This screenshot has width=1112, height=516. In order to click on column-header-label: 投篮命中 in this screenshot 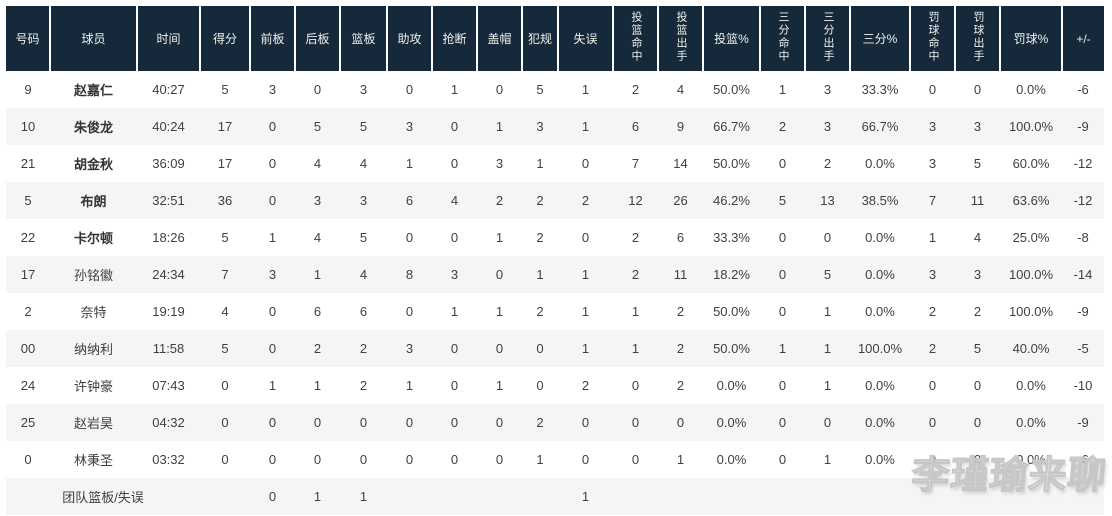, I will do `click(636, 37)`.